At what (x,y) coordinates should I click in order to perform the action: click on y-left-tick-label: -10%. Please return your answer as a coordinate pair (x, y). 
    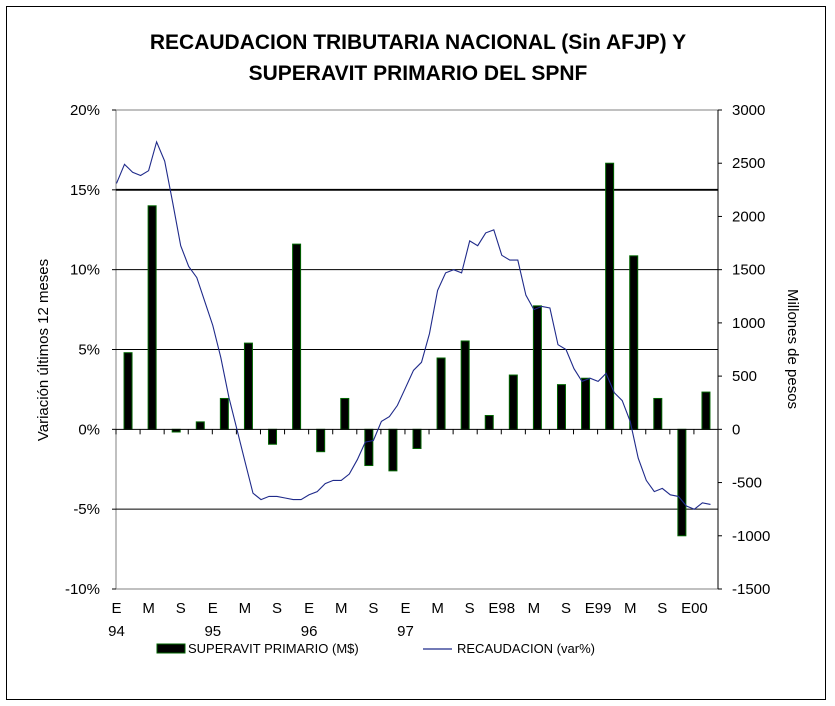
    Looking at the image, I should click on (82, 589).